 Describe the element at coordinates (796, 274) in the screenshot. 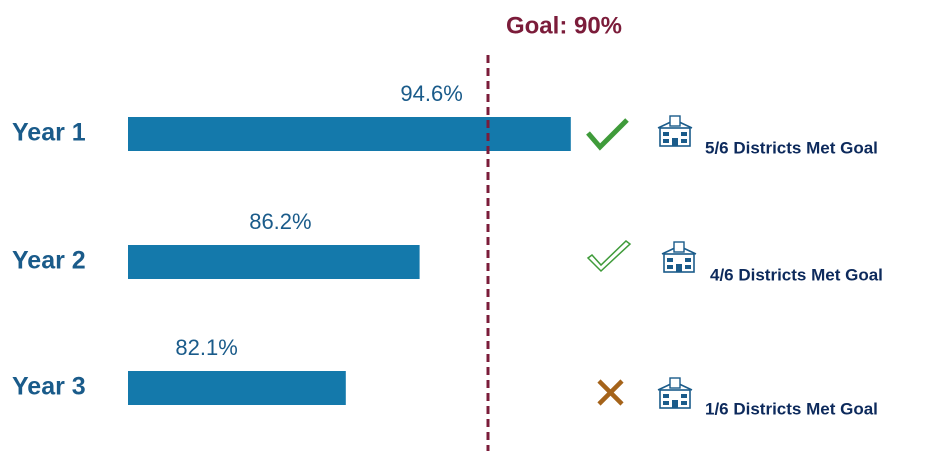

I see `district-note: 4/6 Districts Met Goal` at that location.